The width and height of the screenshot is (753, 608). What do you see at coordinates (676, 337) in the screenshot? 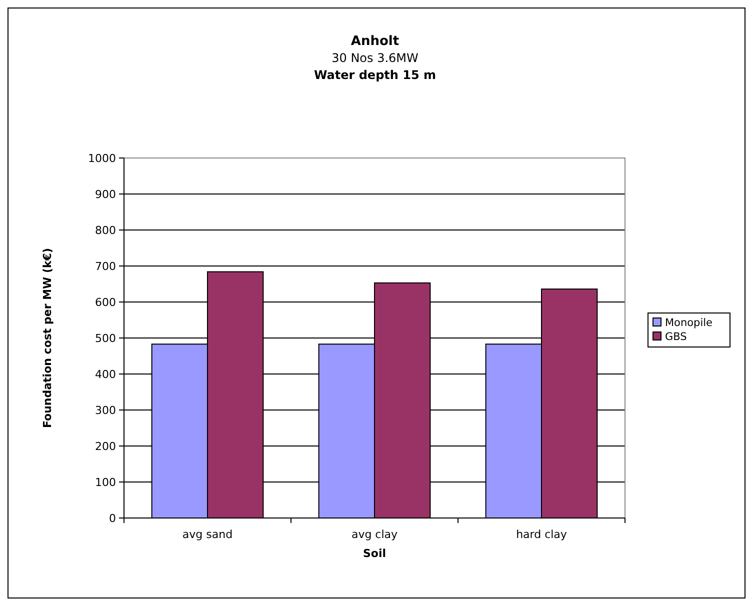
I see `legend-label: GBS` at bounding box center [676, 337].